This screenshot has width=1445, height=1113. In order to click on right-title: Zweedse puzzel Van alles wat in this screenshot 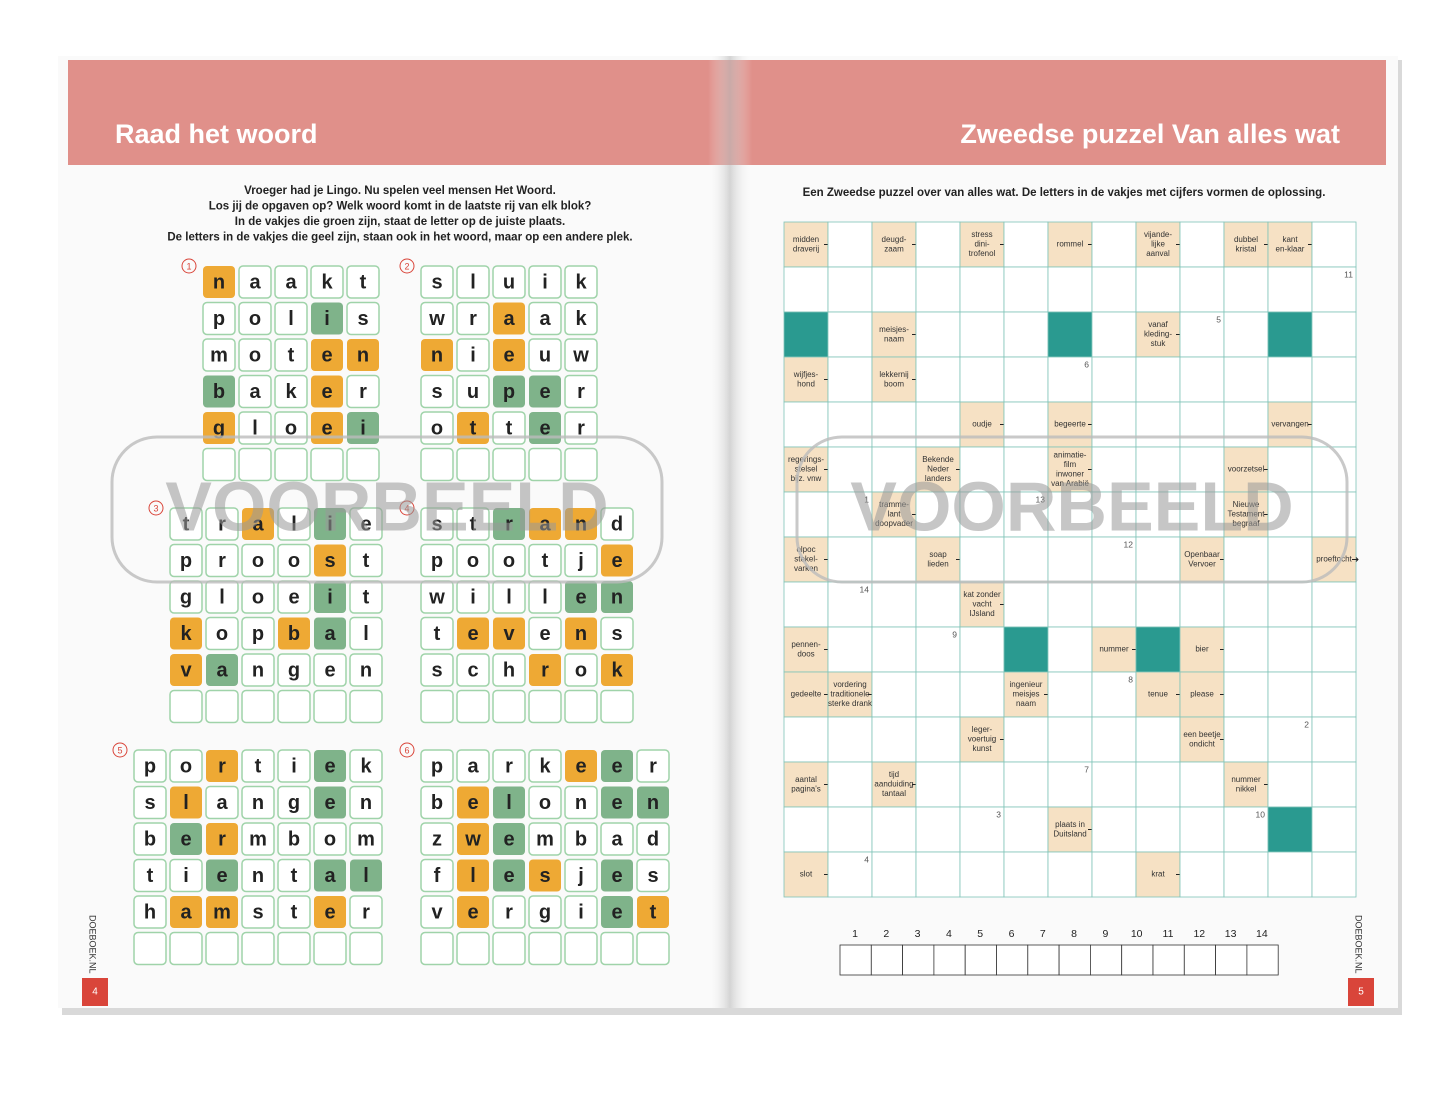, I will do `click(1150, 134)`.